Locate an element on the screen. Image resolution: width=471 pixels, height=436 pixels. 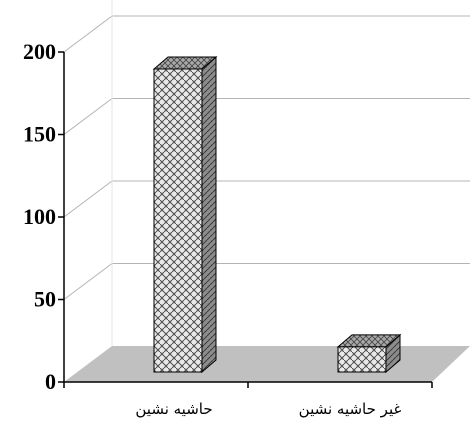
bar-side is located at coordinates (209, 214).